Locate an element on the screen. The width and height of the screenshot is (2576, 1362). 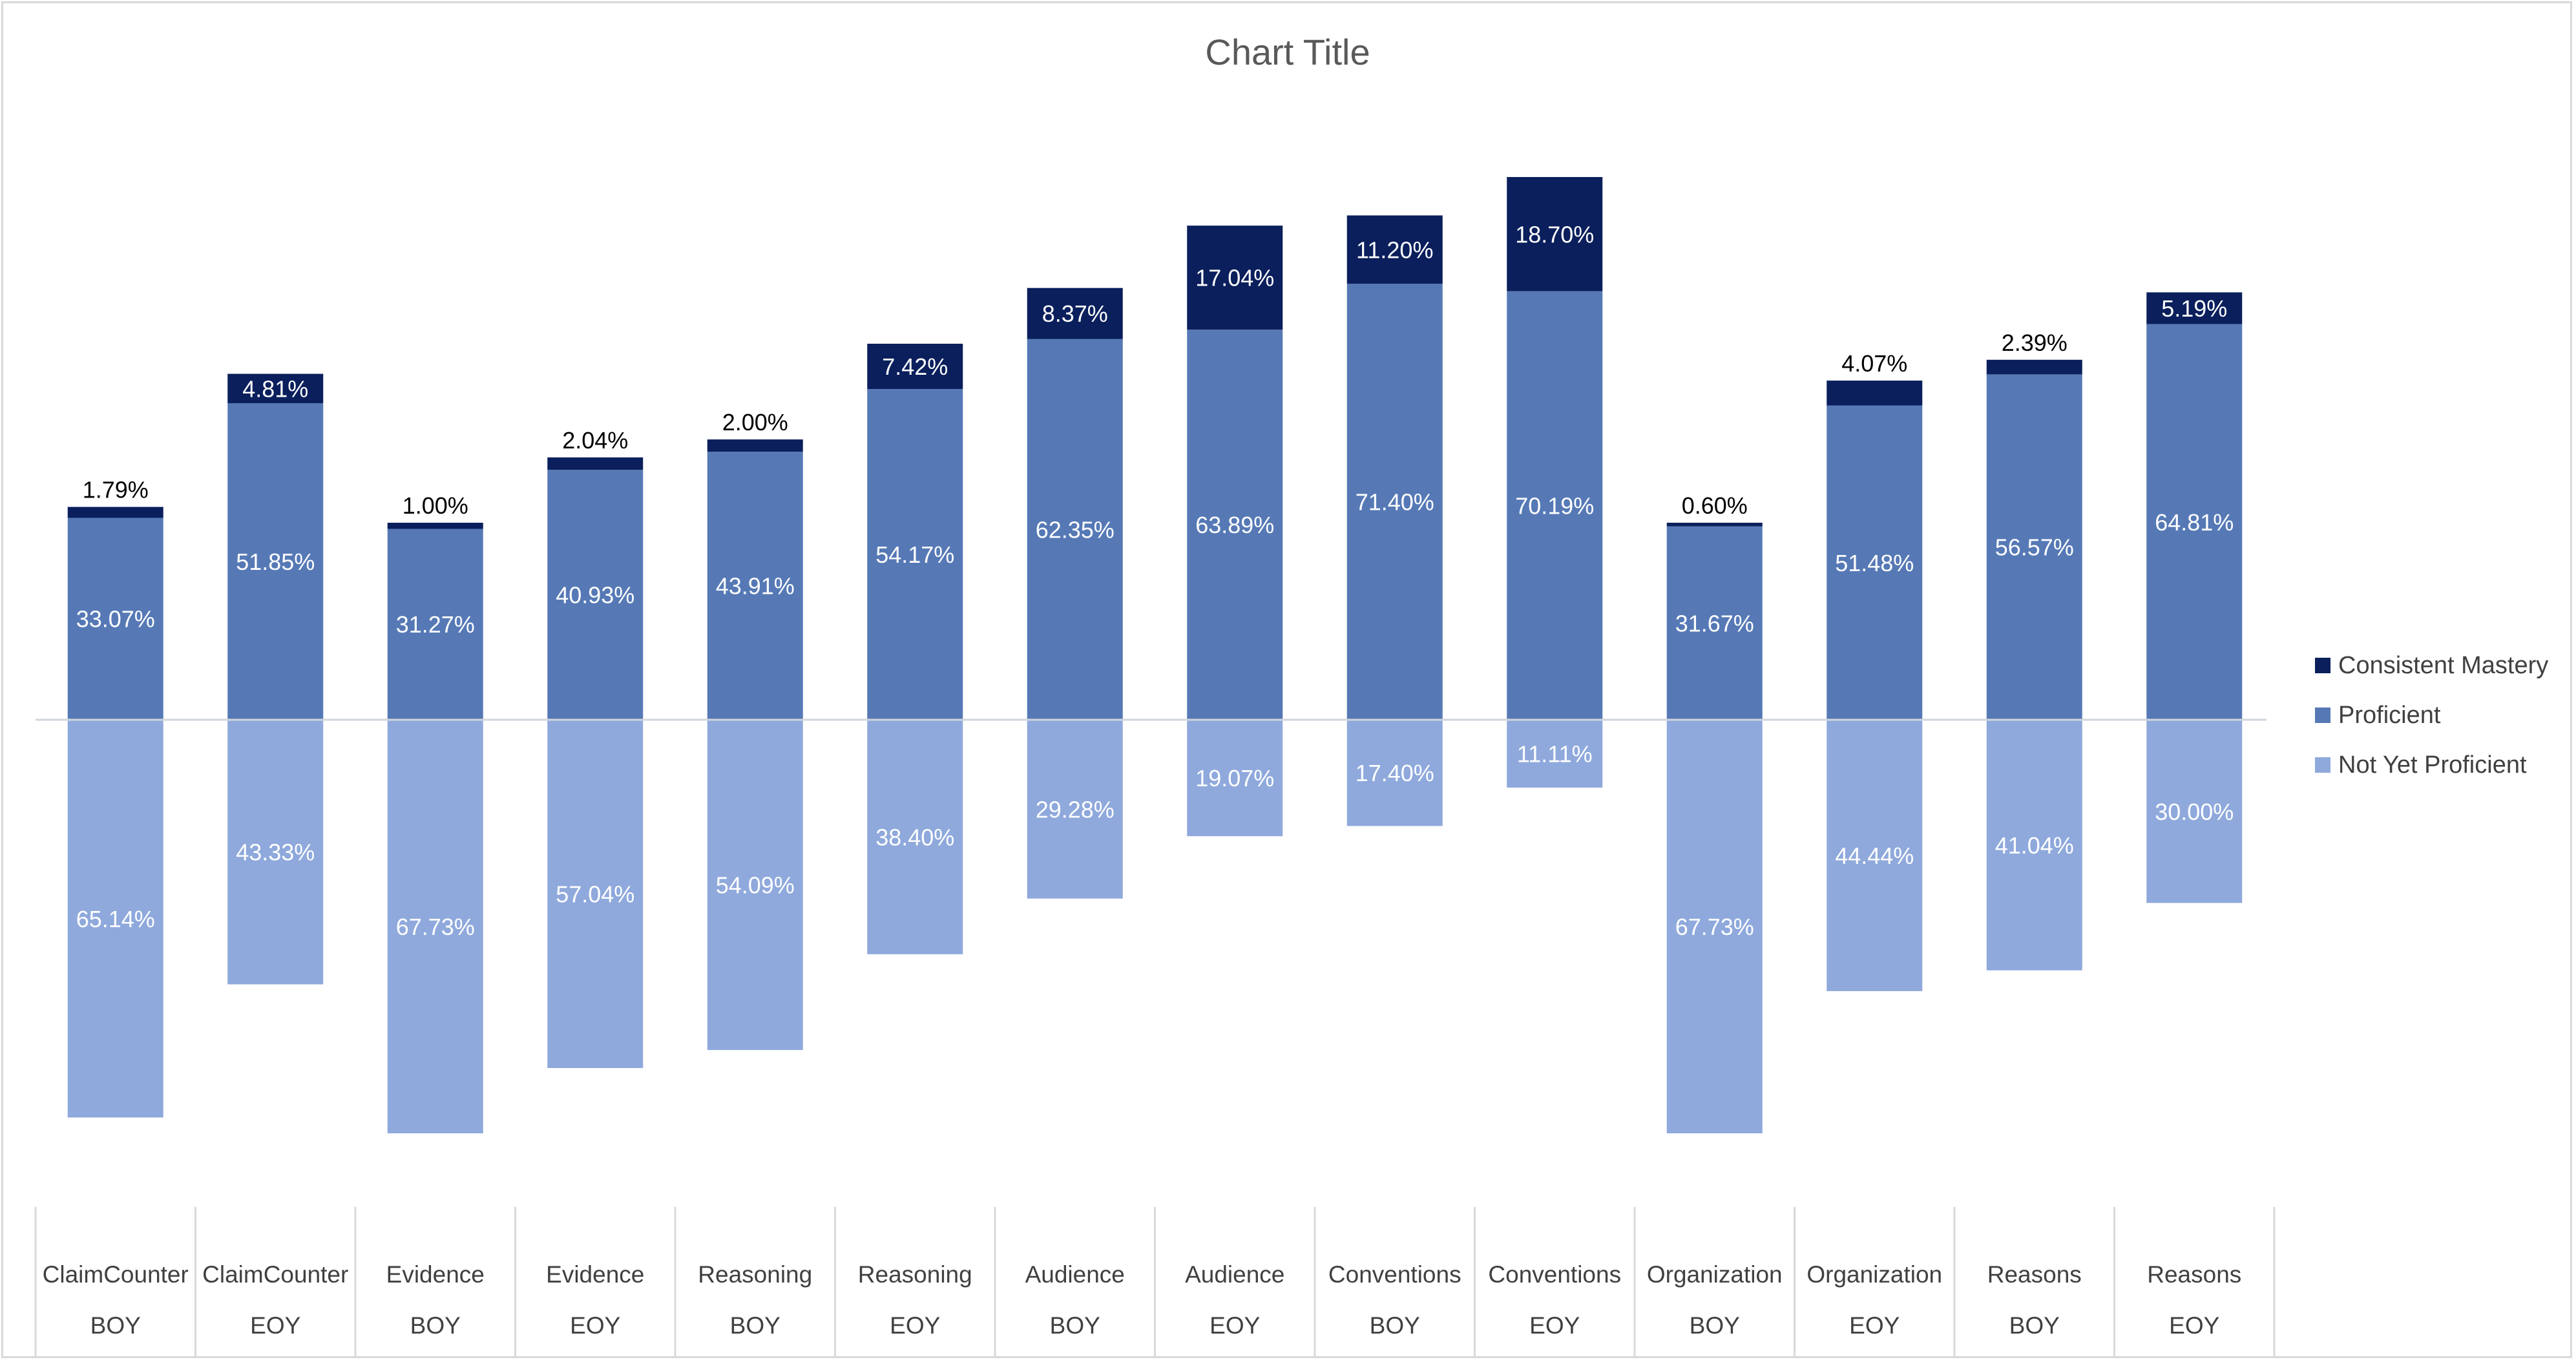
data-label-consistent-mastery: 18.70% is located at coordinates (1554, 234).